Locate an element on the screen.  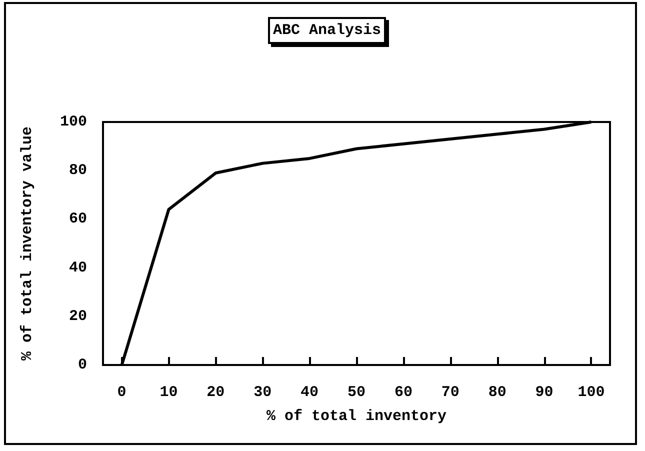
y-tick-label: 100 is located at coordinates (73, 122).